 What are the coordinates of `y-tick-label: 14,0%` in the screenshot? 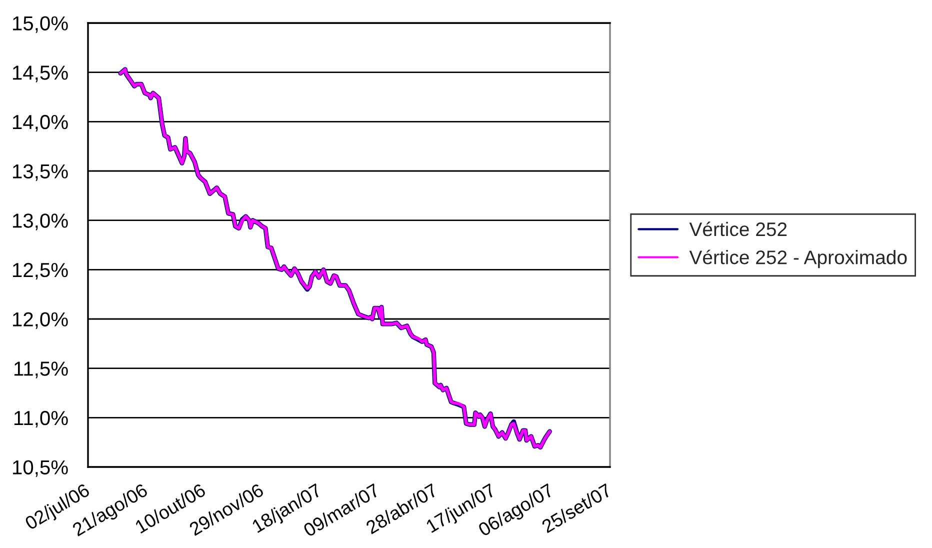 It's located at (40, 123).